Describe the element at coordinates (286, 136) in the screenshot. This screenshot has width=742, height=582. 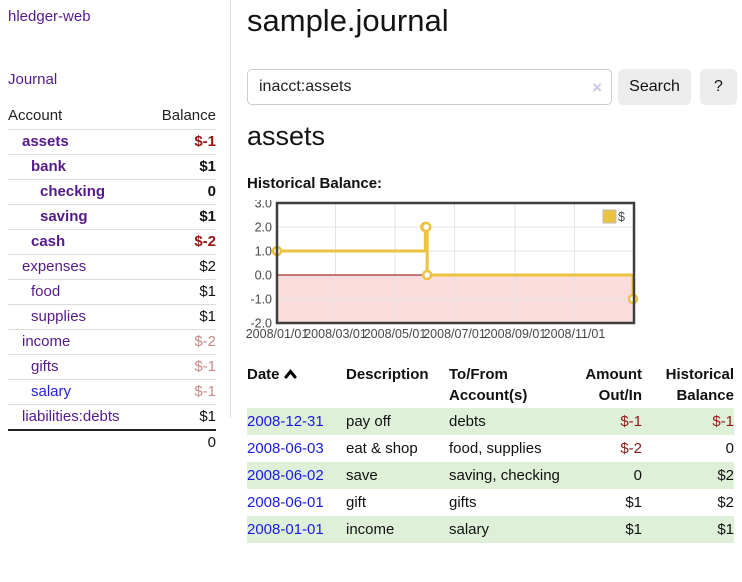
I see `account-heading: assets` at that location.